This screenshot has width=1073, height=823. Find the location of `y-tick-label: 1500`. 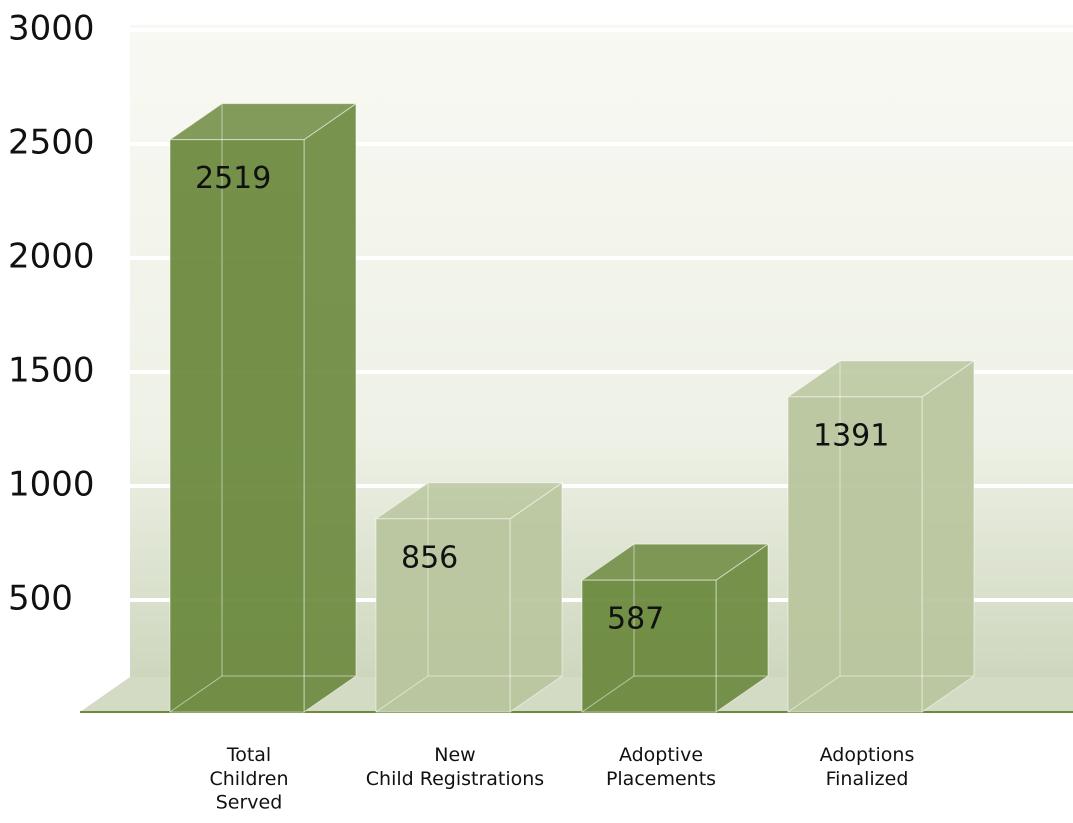

y-tick-label: 1500 is located at coordinates (51, 371).